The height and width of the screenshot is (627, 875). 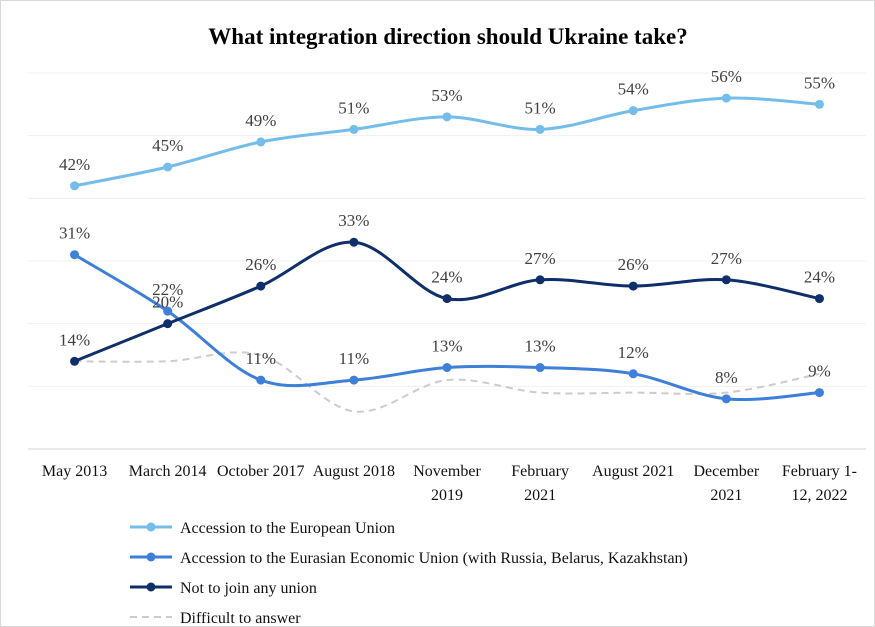 I want to click on x-tick-label: August 2021, so click(x=633, y=471).